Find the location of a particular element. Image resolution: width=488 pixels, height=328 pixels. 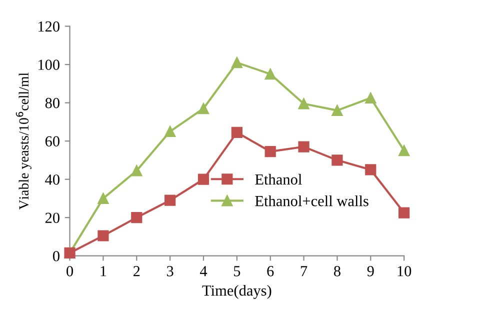

legend-label: Ethanol+cell walls is located at coordinates (311, 200).